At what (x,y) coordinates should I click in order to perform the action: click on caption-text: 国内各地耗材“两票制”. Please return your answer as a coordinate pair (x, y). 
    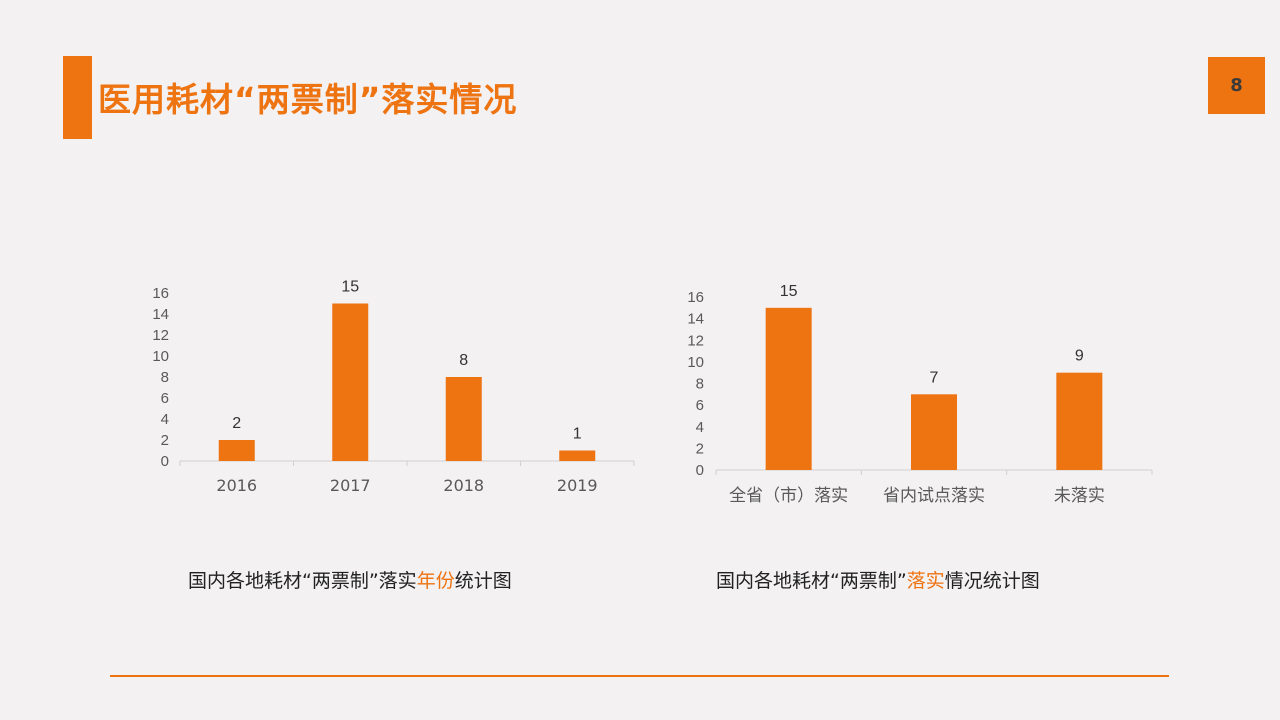
    Looking at the image, I should click on (811, 581).